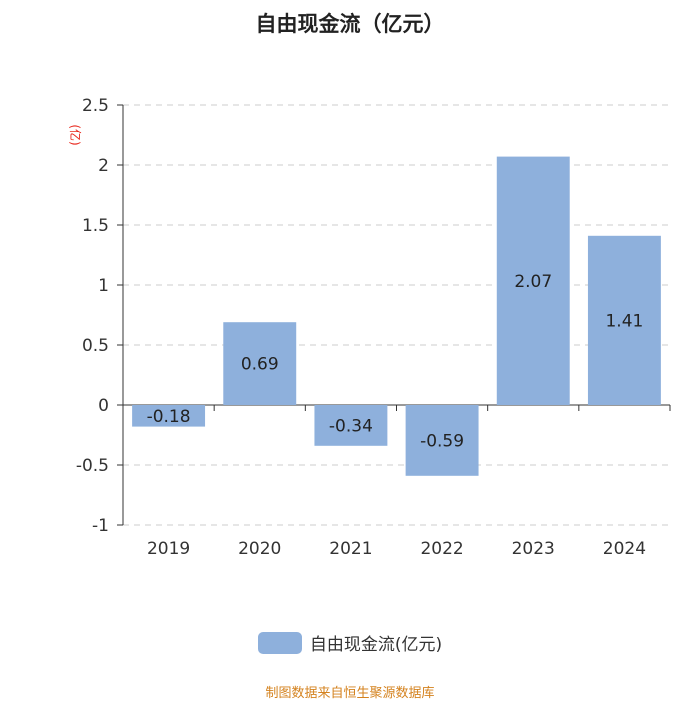 Image resolution: width=700 pixels, height=701 pixels. What do you see at coordinates (103, 406) in the screenshot?
I see `y-tick-label: 0` at bounding box center [103, 406].